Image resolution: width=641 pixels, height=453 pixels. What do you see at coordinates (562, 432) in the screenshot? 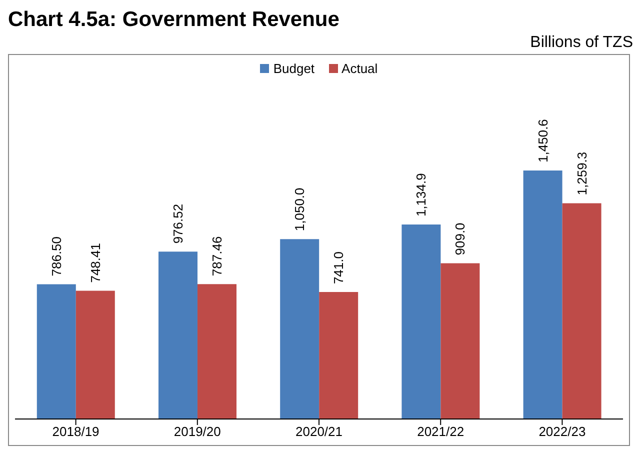
I see `x-tick-label: 2022/23` at bounding box center [562, 432].